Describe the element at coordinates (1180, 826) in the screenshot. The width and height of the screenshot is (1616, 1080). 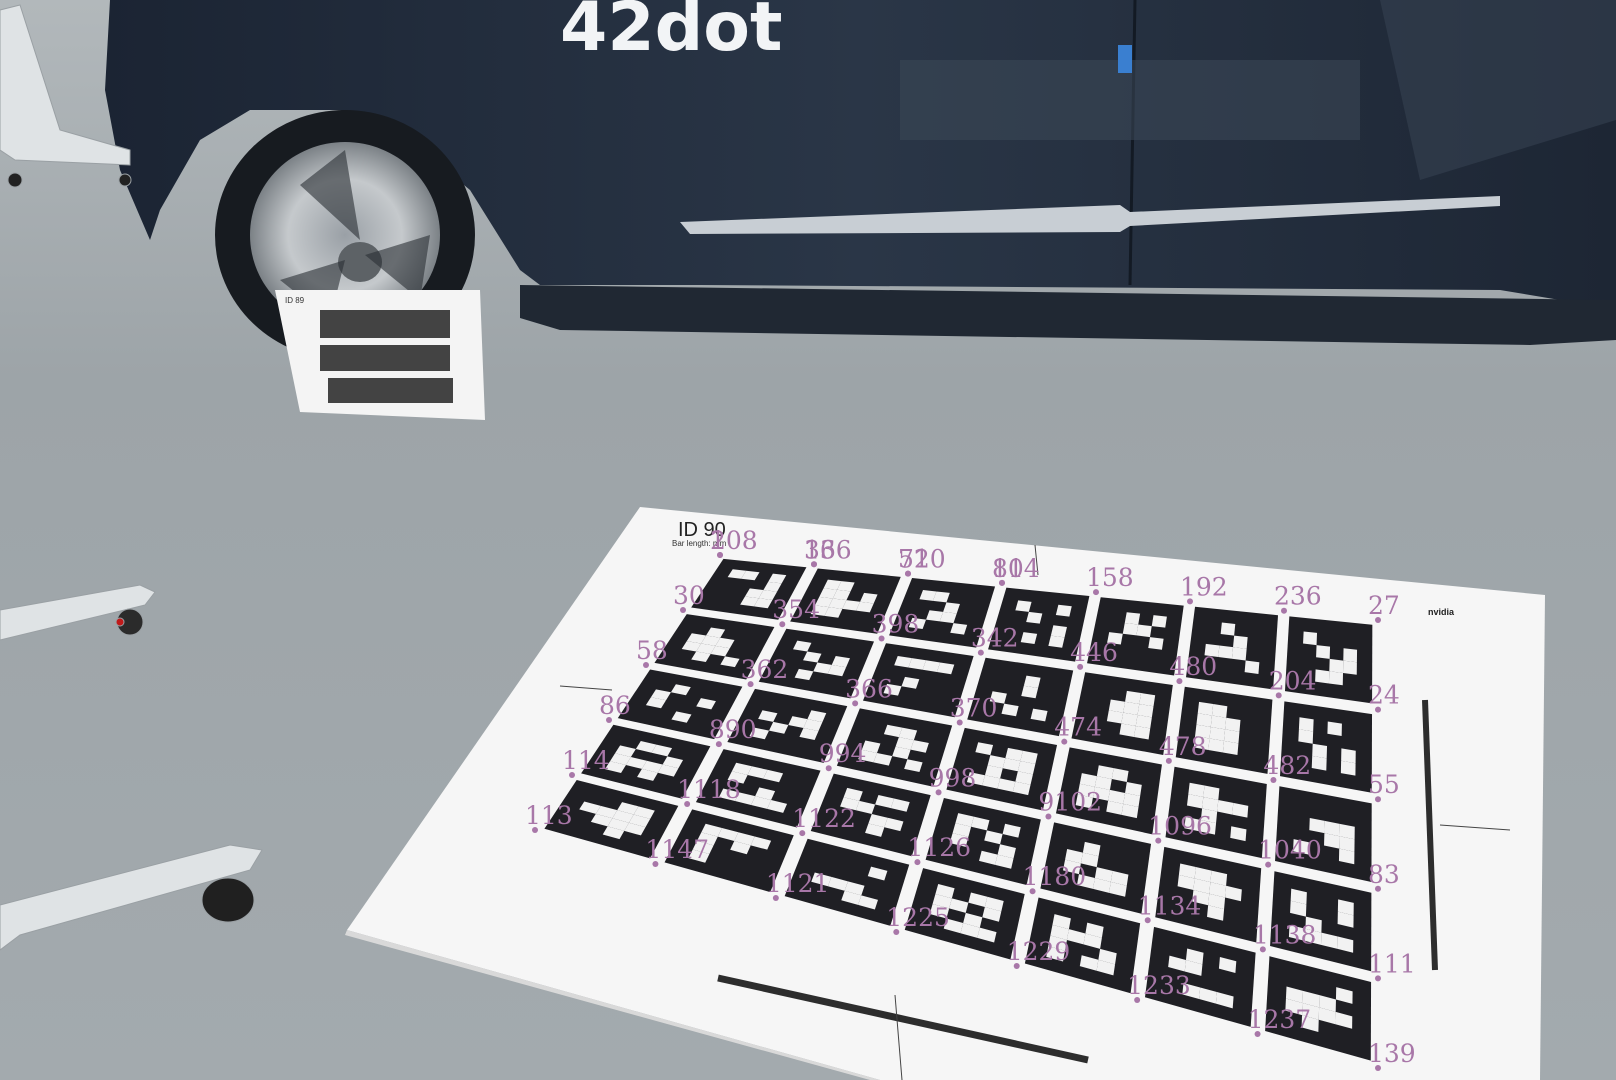
I see `corner-label: 1096` at that location.